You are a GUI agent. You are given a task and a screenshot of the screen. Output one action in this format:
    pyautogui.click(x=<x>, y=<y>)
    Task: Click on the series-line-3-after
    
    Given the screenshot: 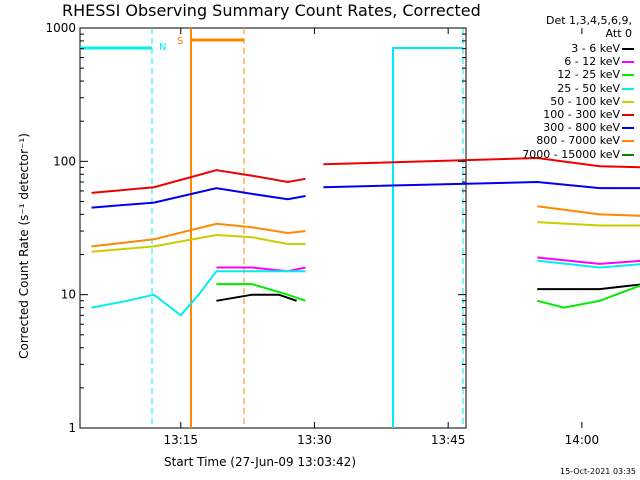 What is the action you would take?
    pyautogui.click(x=588, y=264)
    